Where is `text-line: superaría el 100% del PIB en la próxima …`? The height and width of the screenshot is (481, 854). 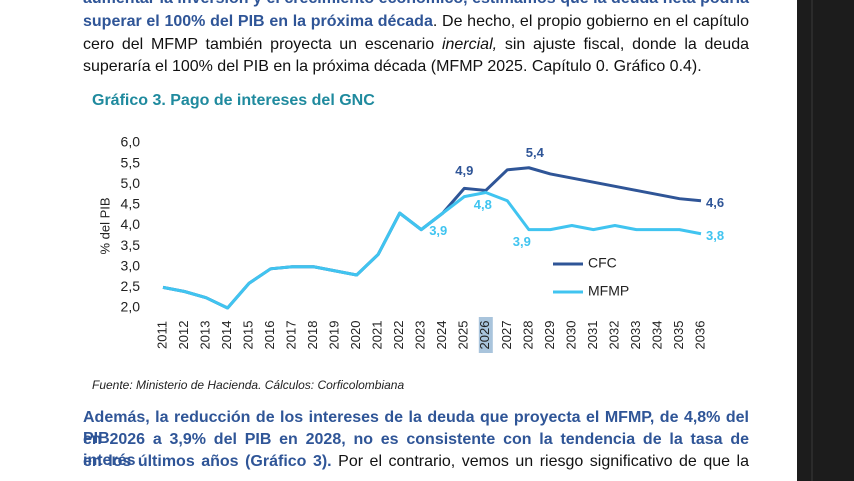 text-line: superaría el 100% del PIB en la próxima … is located at coordinates (416, 66).